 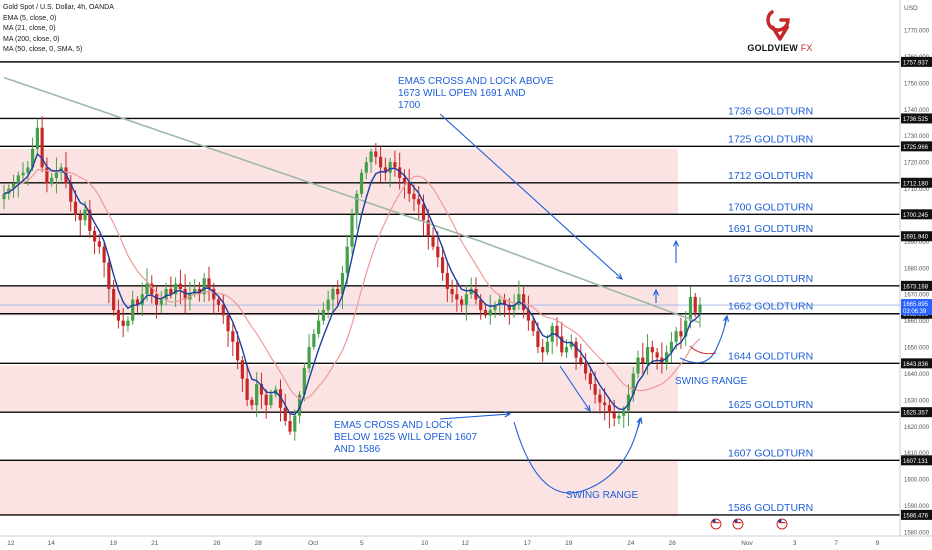 What do you see at coordinates (52, 543) in the screenshot?
I see `x-tick-label: 14` at bounding box center [52, 543].